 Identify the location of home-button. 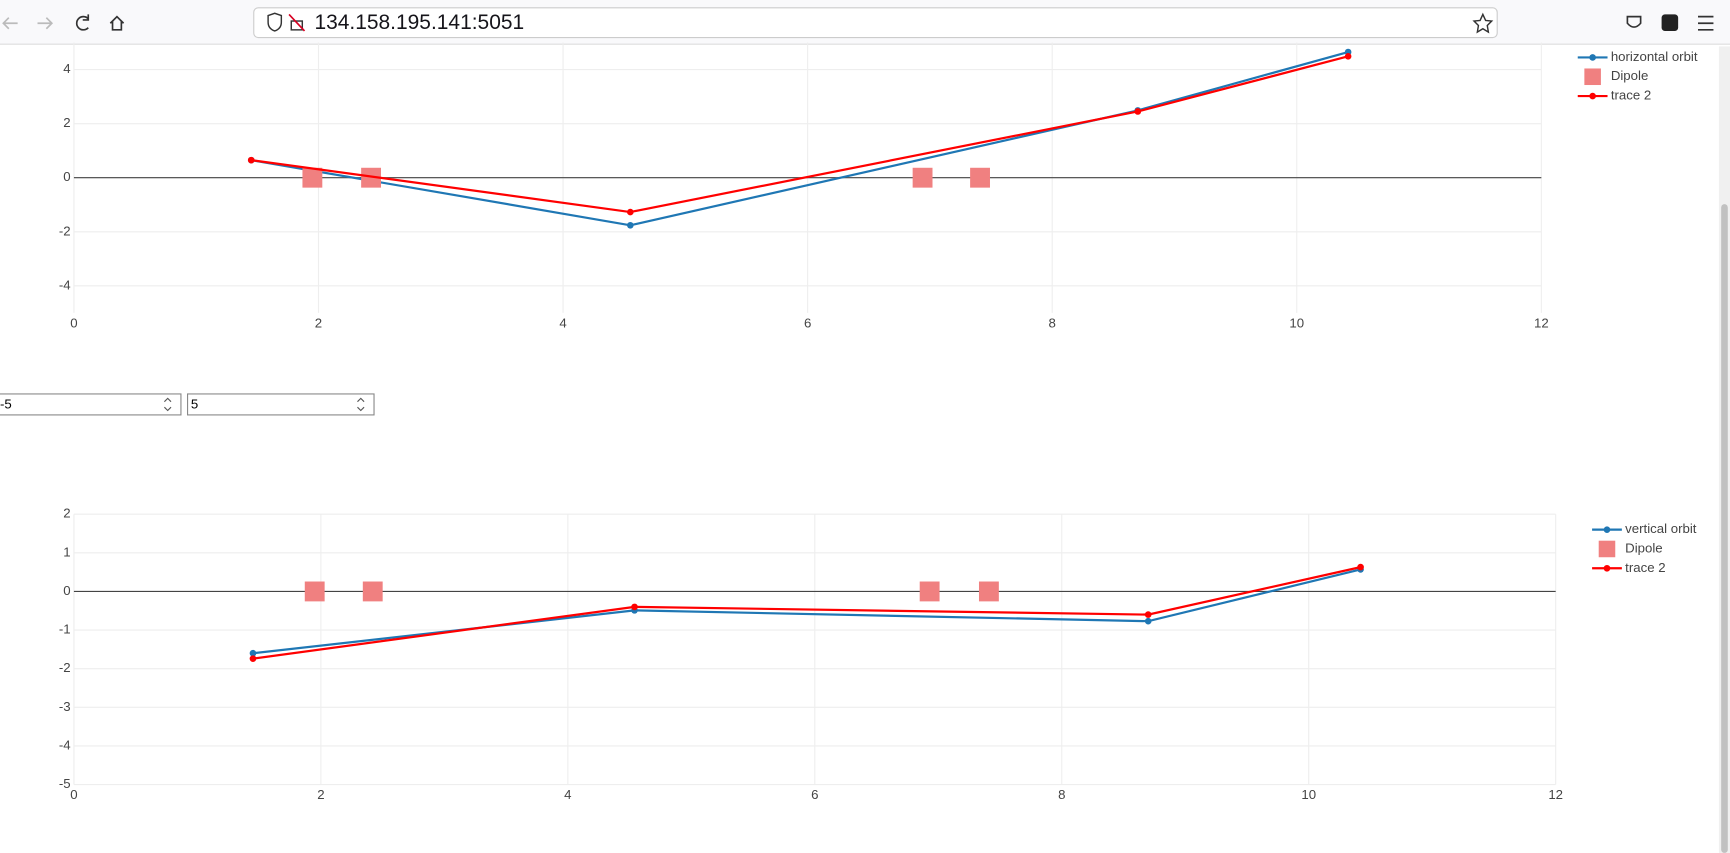
(117, 23).